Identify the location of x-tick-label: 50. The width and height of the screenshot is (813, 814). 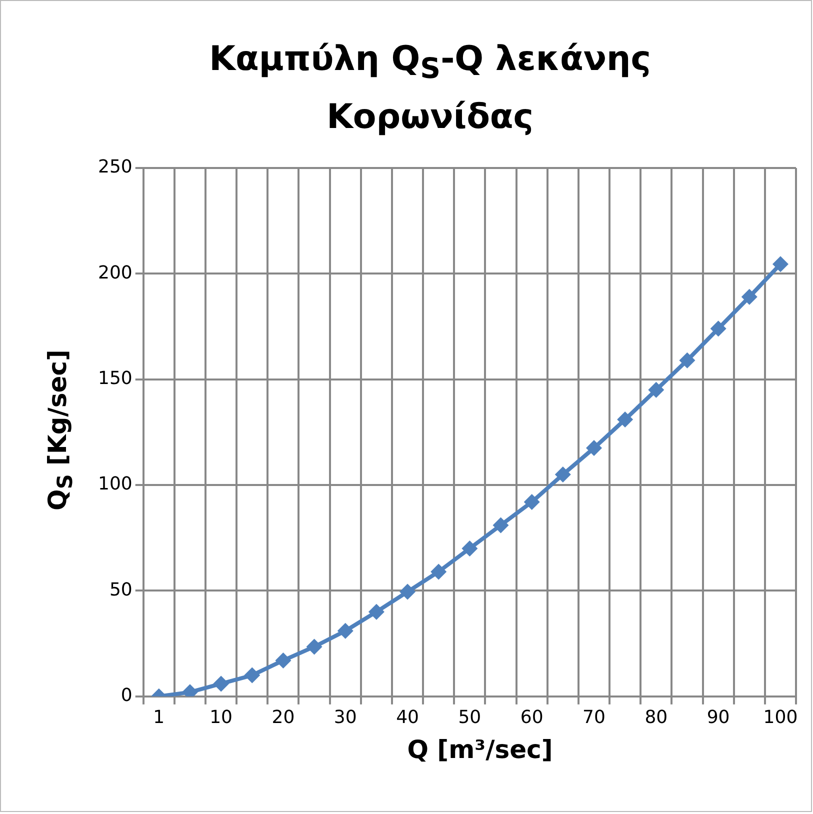
(470, 717).